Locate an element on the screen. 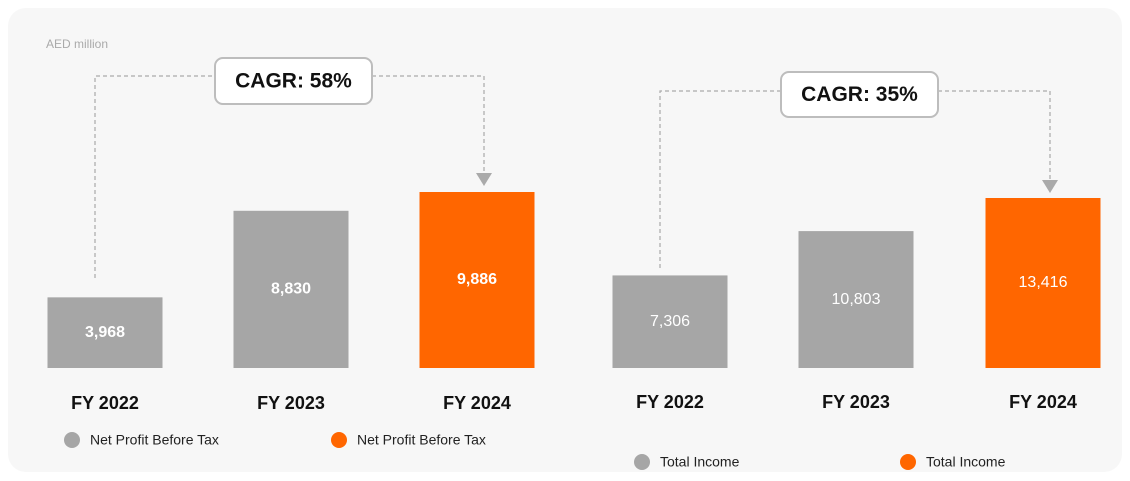 This screenshot has height=481, width=1130. value-label: 13,416 is located at coordinates (1043, 282).